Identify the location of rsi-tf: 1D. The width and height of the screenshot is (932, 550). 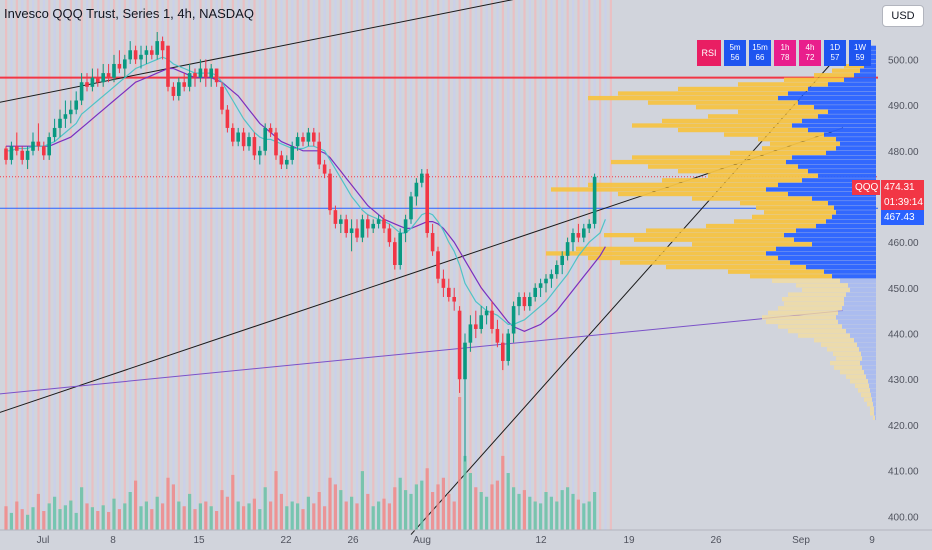
(835, 47).